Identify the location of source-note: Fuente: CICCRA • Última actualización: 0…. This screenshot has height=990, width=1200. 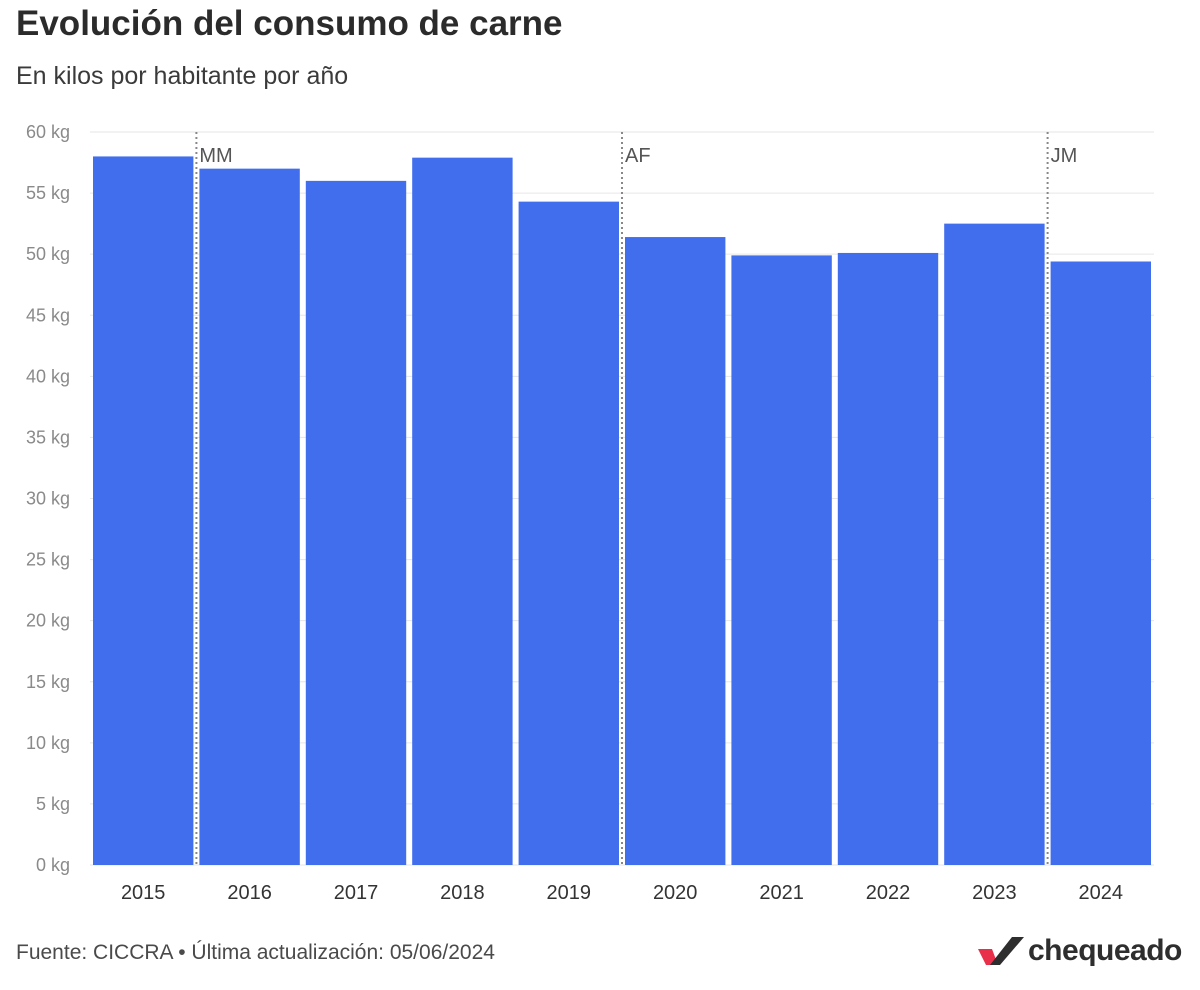
(255, 952).